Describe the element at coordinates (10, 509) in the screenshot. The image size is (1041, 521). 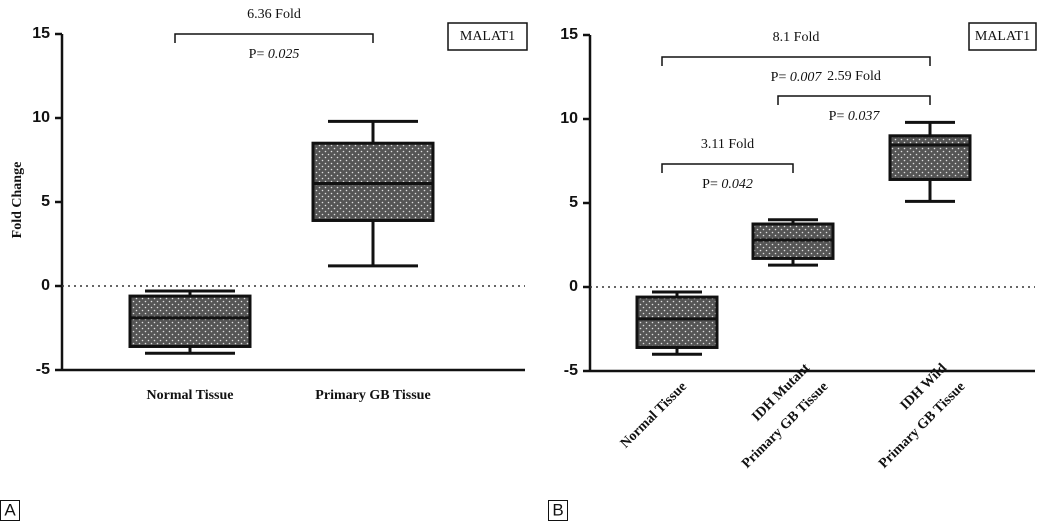
I see `panel-letter: A` at that location.